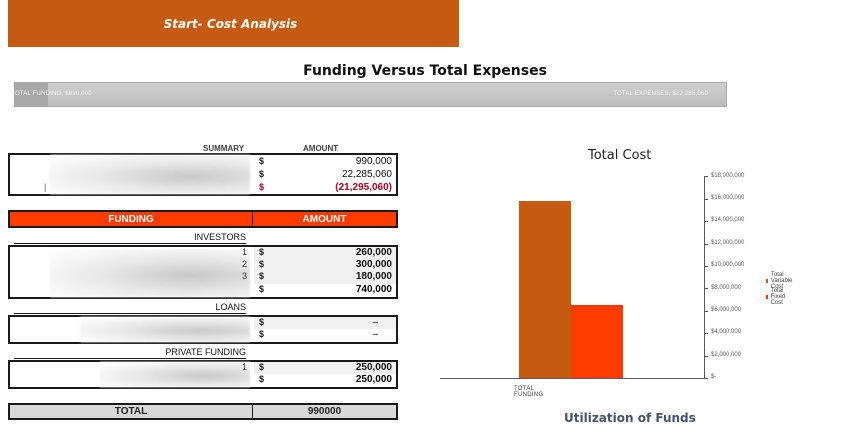  What do you see at coordinates (660, 94) in the screenshot?
I see `total-expenses-label: TOTAL EXPENSES, $22,285,060` at bounding box center [660, 94].